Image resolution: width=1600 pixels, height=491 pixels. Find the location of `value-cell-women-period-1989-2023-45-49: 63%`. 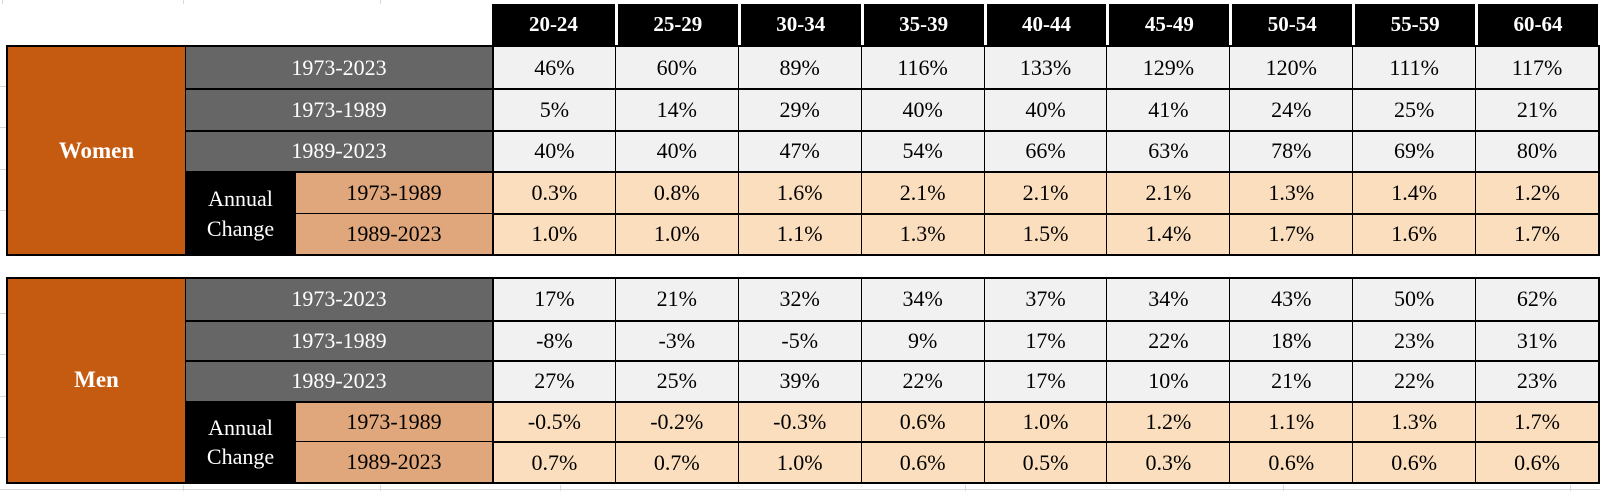

value-cell-women-period-1989-2023-45-49: 63% is located at coordinates (1168, 150).